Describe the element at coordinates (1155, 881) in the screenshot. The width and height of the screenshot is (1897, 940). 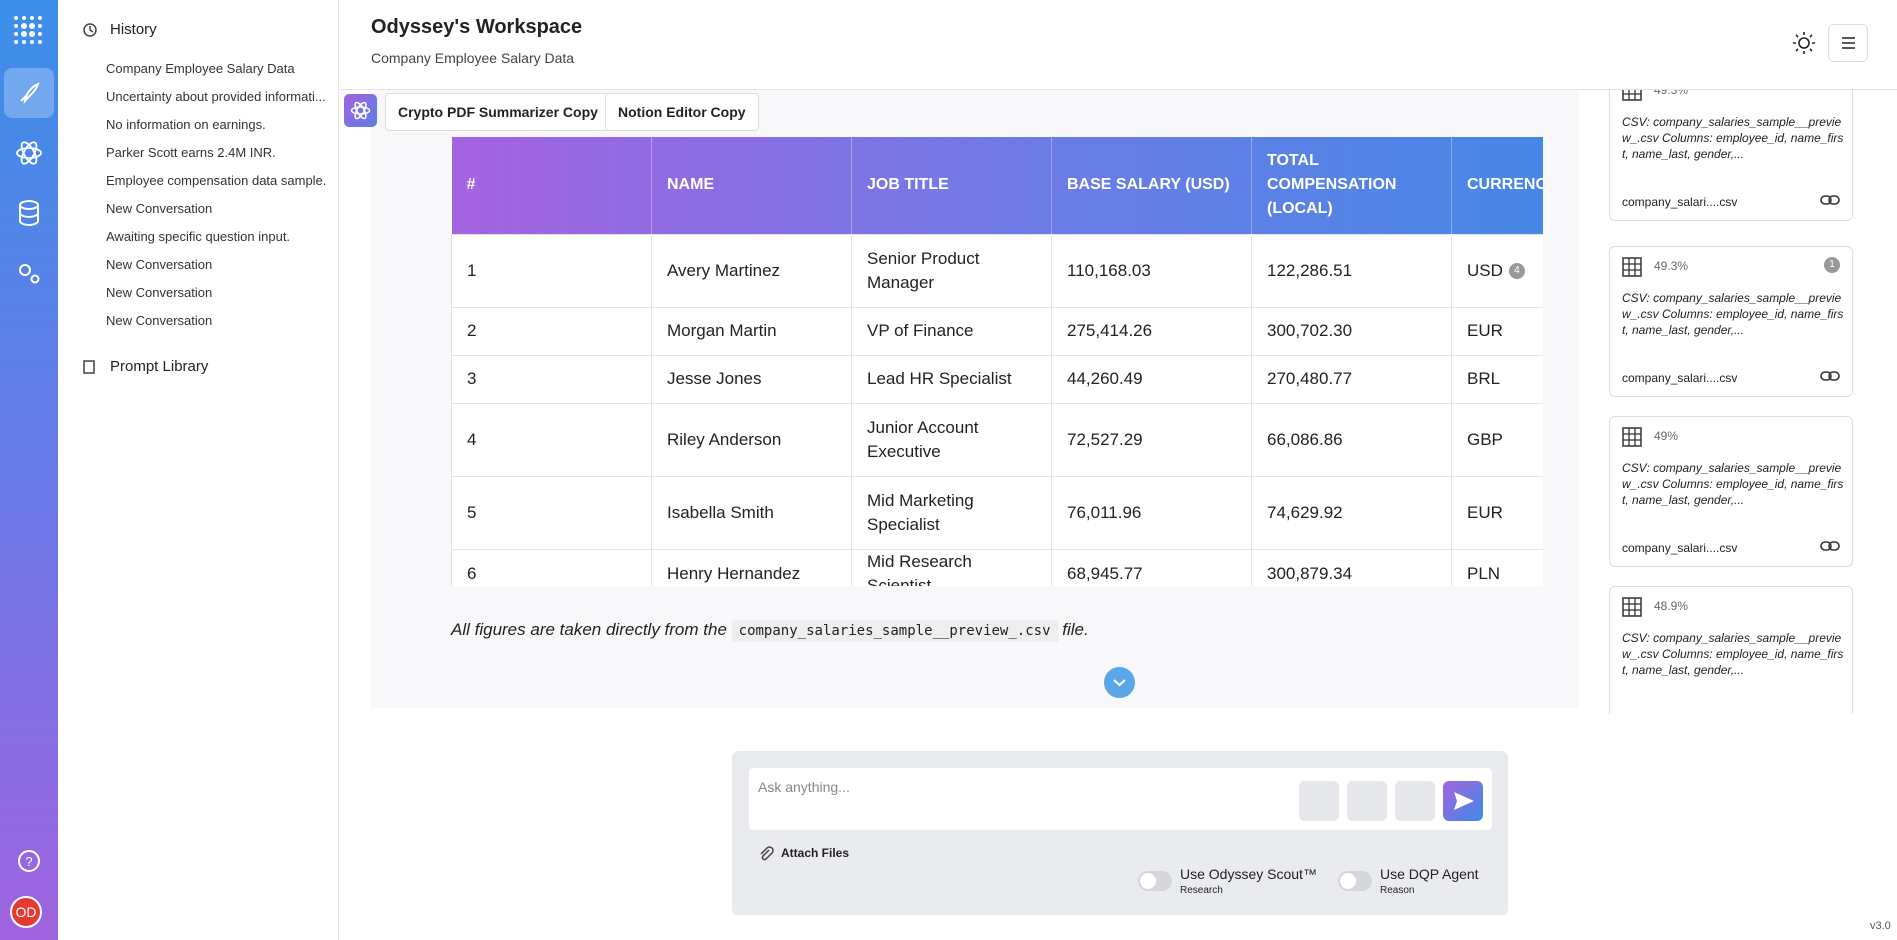
I see `scout-toggle` at that location.